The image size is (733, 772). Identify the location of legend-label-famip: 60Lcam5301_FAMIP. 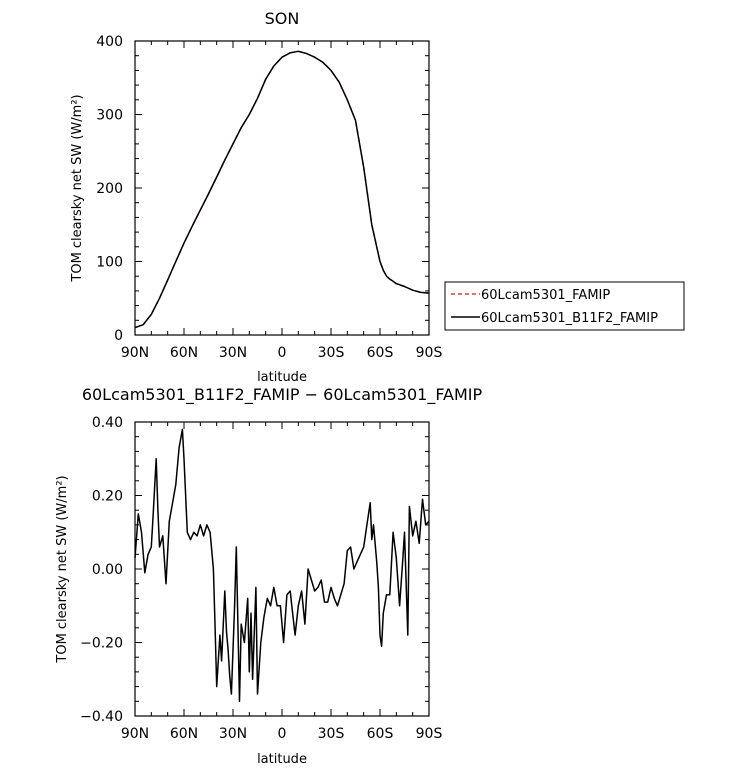
(545, 295).